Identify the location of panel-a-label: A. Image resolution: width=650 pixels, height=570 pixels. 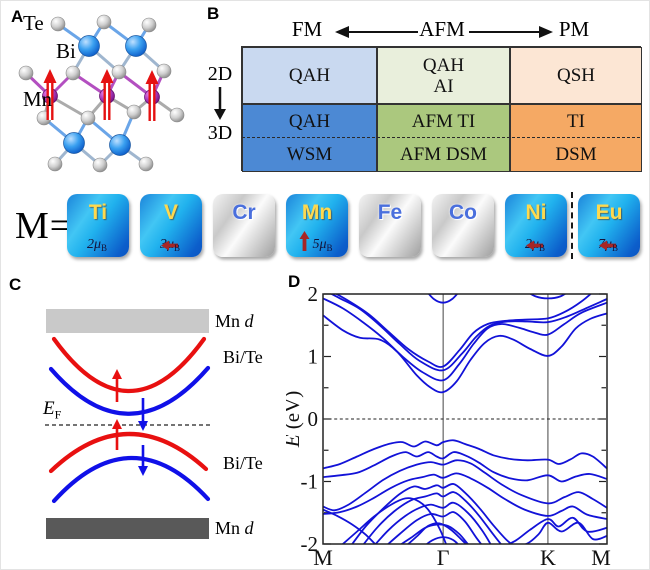
(17, 16).